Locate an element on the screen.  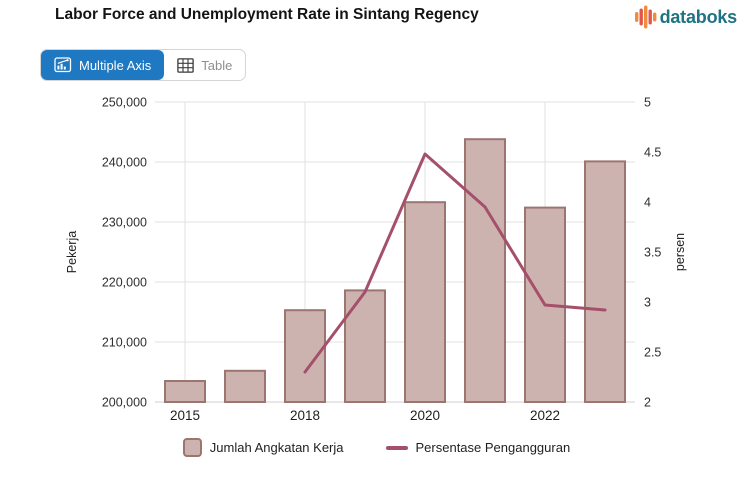
bar-2023 is located at coordinates (605, 281).